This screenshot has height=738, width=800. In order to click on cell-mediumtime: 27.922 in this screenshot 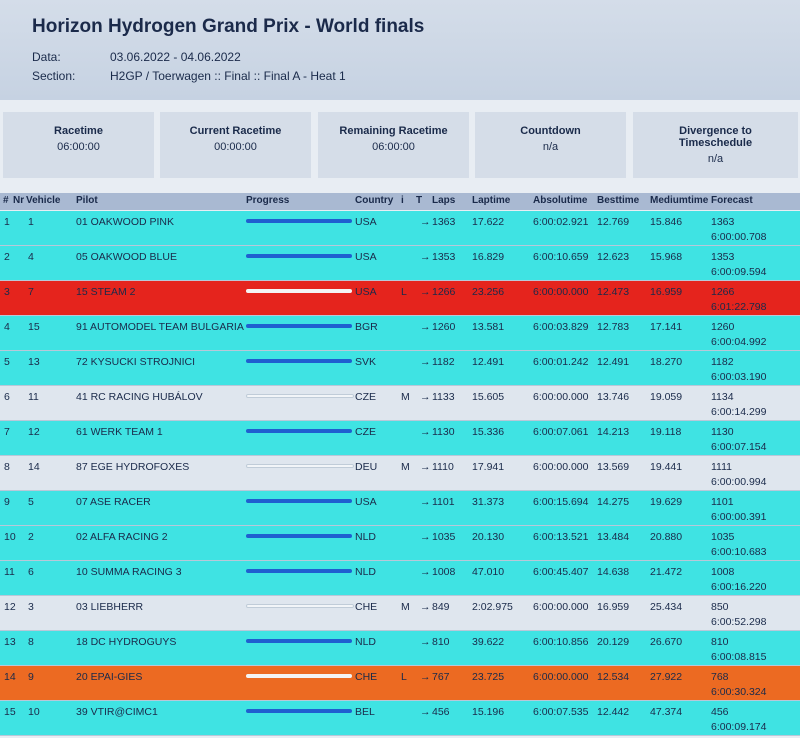, I will do `click(666, 677)`.